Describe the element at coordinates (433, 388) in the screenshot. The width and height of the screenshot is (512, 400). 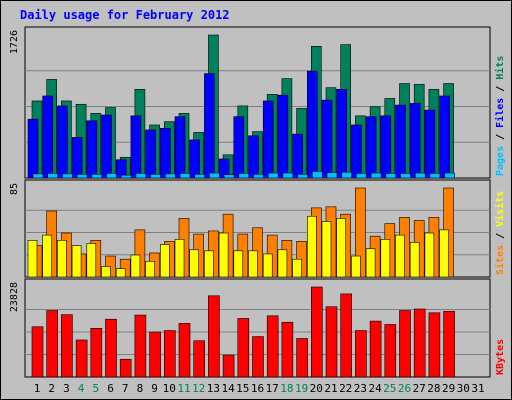
I see `x-tick-label: 28` at that location.